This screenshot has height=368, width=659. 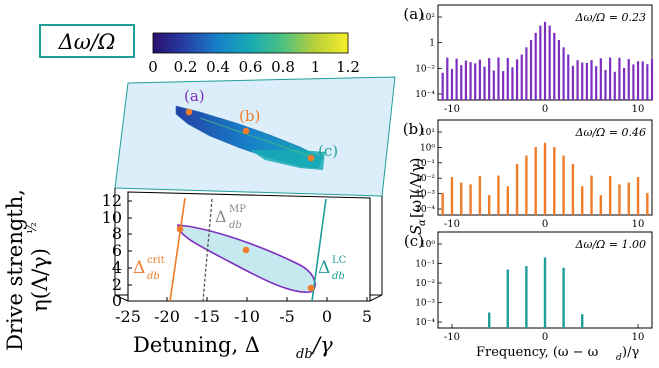 What do you see at coordinates (432, 44) in the screenshot?
I see `panel-y-tick-label: 1` at bounding box center [432, 44].